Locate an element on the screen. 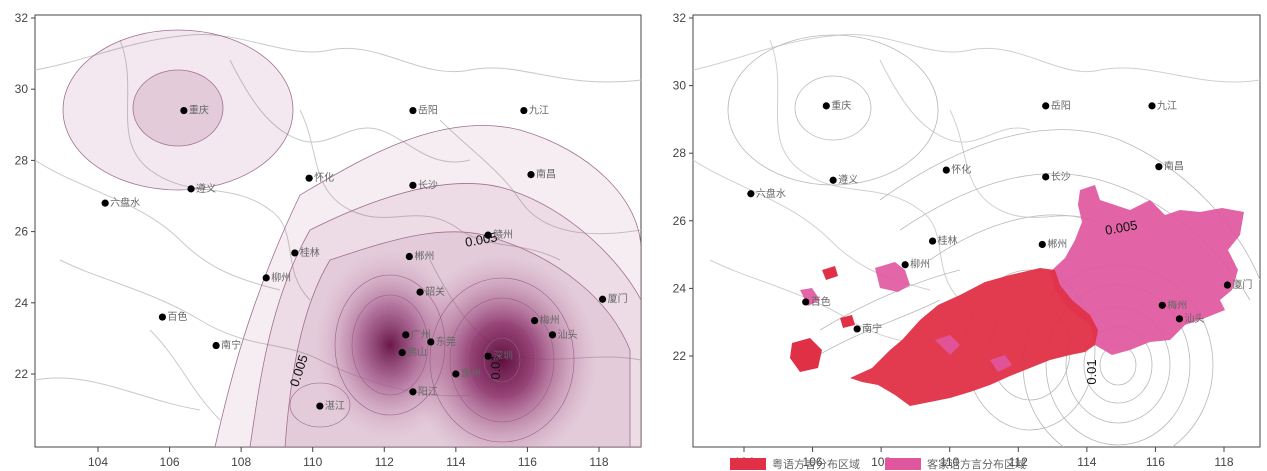  x-tick-label: 106 is located at coordinates (170, 462).